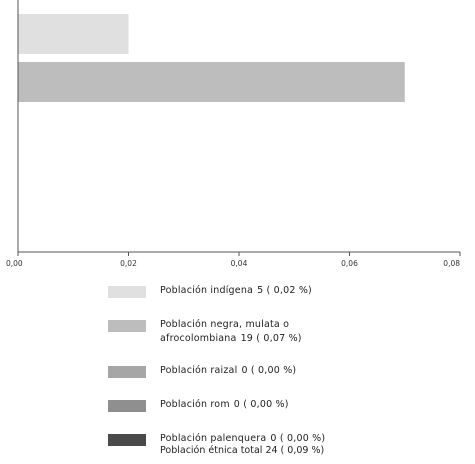 The height and width of the screenshot is (464, 475). What do you see at coordinates (228, 370) in the screenshot?
I see `legend-label: Población raizal 0 ( 0,00 %)` at bounding box center [228, 370].